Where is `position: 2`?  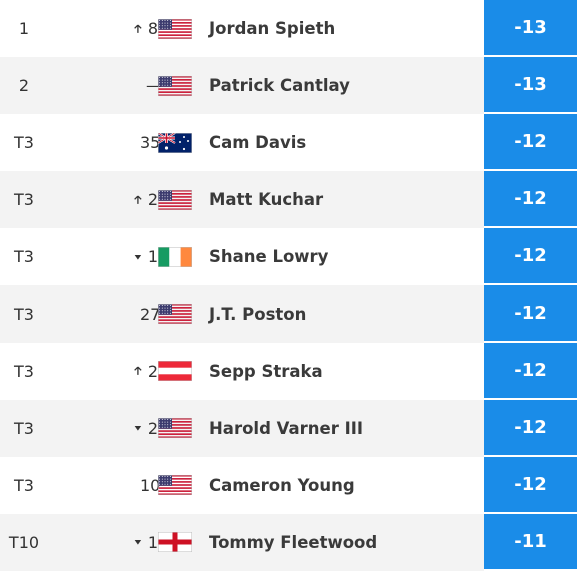
position: 2 is located at coordinates (24, 86).